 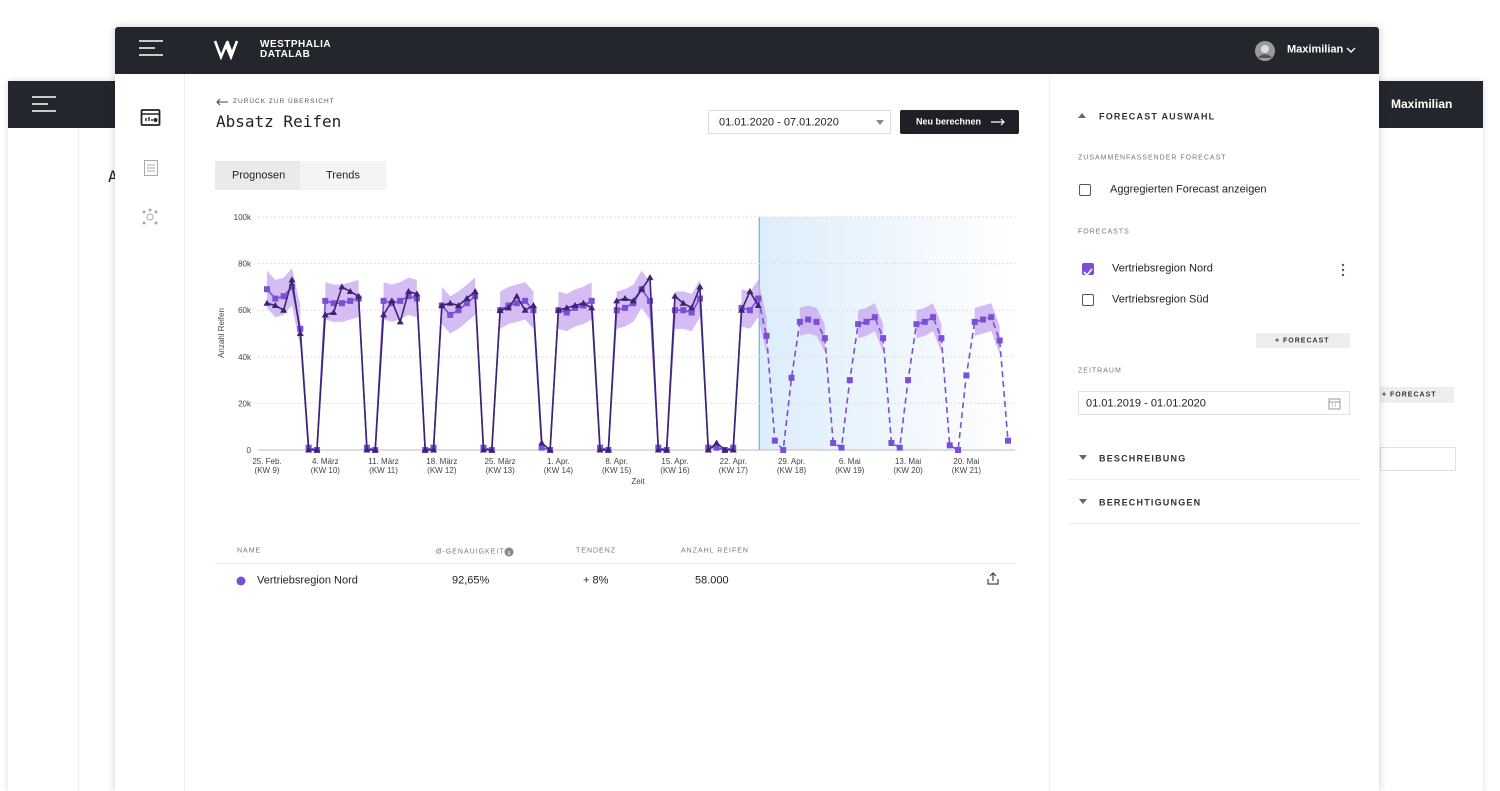 I want to click on background-input, so click(x=1418, y=459).